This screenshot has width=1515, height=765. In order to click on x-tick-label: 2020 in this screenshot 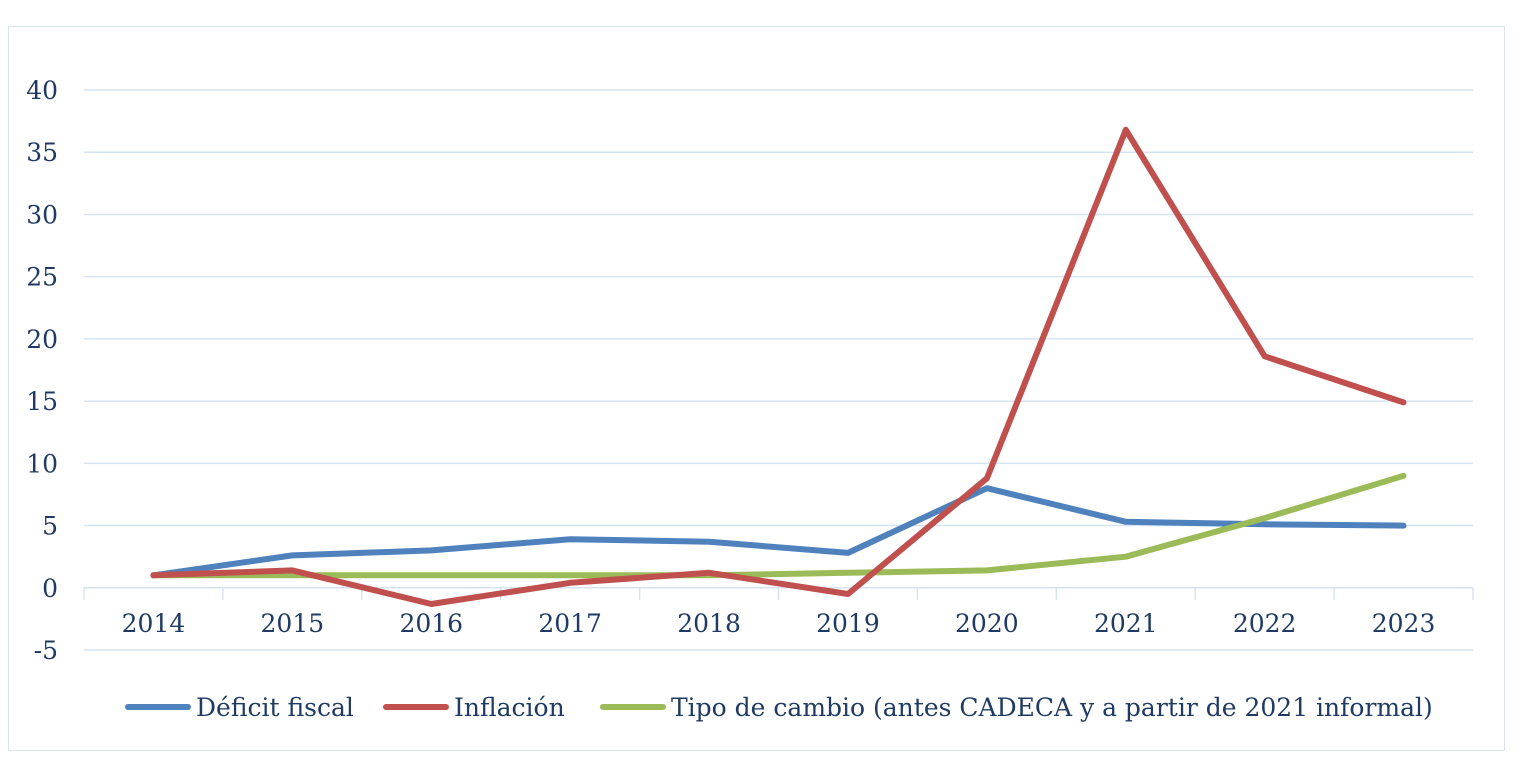, I will do `click(987, 623)`.